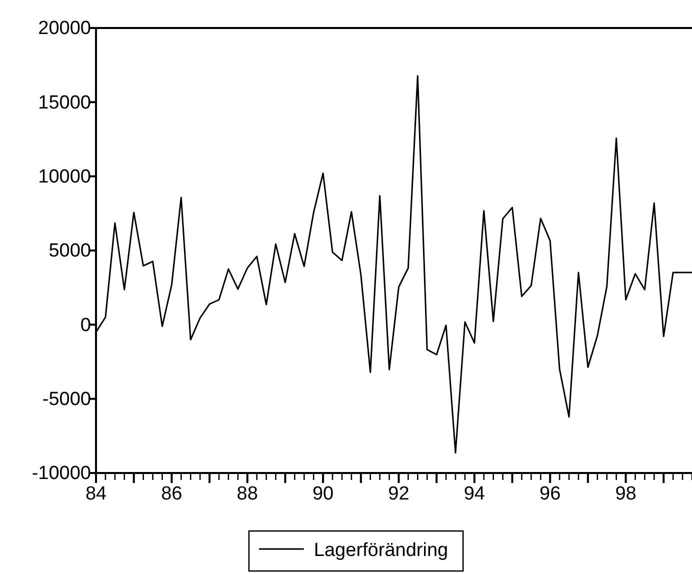 This screenshot has height=574, width=692. Describe the element at coordinates (64, 103) in the screenshot. I see `y-tick-label: 15000` at that location.